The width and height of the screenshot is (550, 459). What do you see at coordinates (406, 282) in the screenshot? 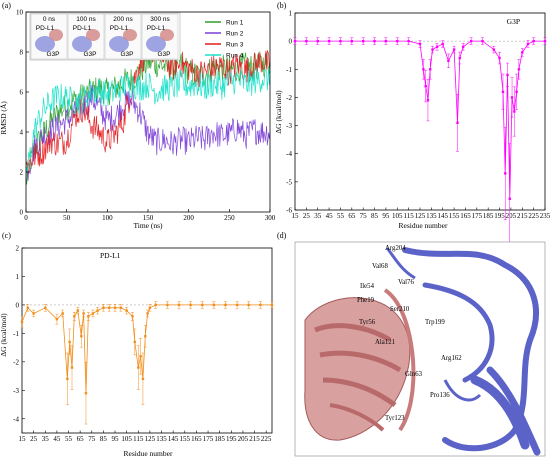
I see `residue-label-val76: Val76` at bounding box center [406, 282].